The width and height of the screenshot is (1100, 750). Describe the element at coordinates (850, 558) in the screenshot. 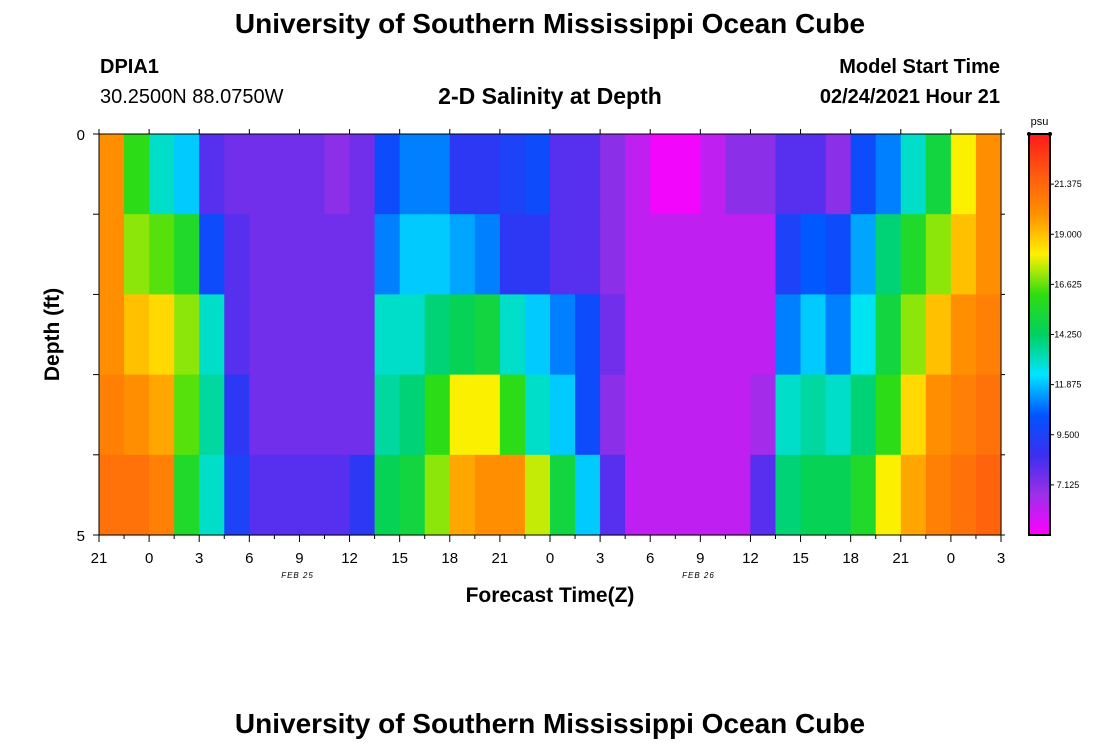

I see `x-tick-label: 18` at that location.